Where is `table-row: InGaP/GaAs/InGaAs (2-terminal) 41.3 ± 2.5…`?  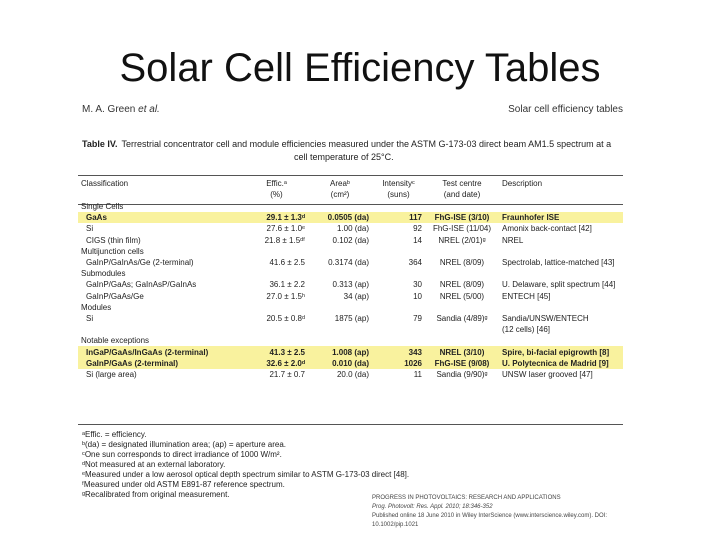 table-row: InGaP/GaAs/InGaAs (2-terminal) 41.3 ± 2.5… is located at coordinates (350, 352).